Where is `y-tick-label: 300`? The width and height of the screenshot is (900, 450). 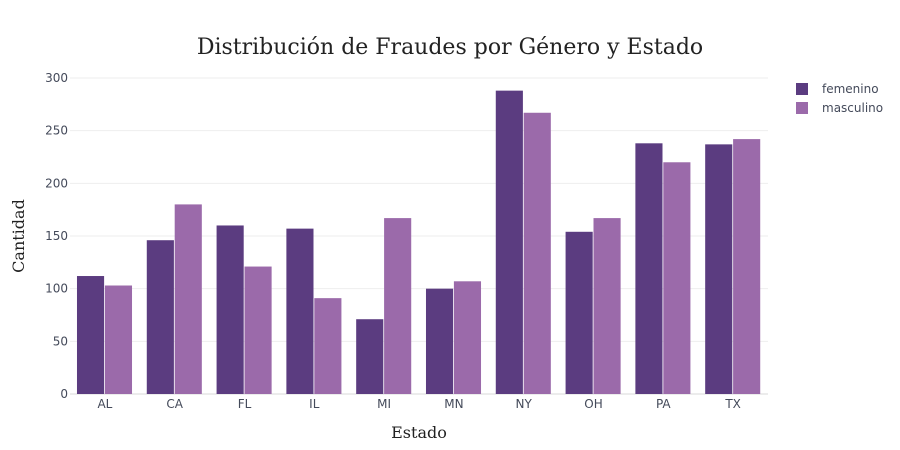 y-tick-label: 300 is located at coordinates (56, 78).